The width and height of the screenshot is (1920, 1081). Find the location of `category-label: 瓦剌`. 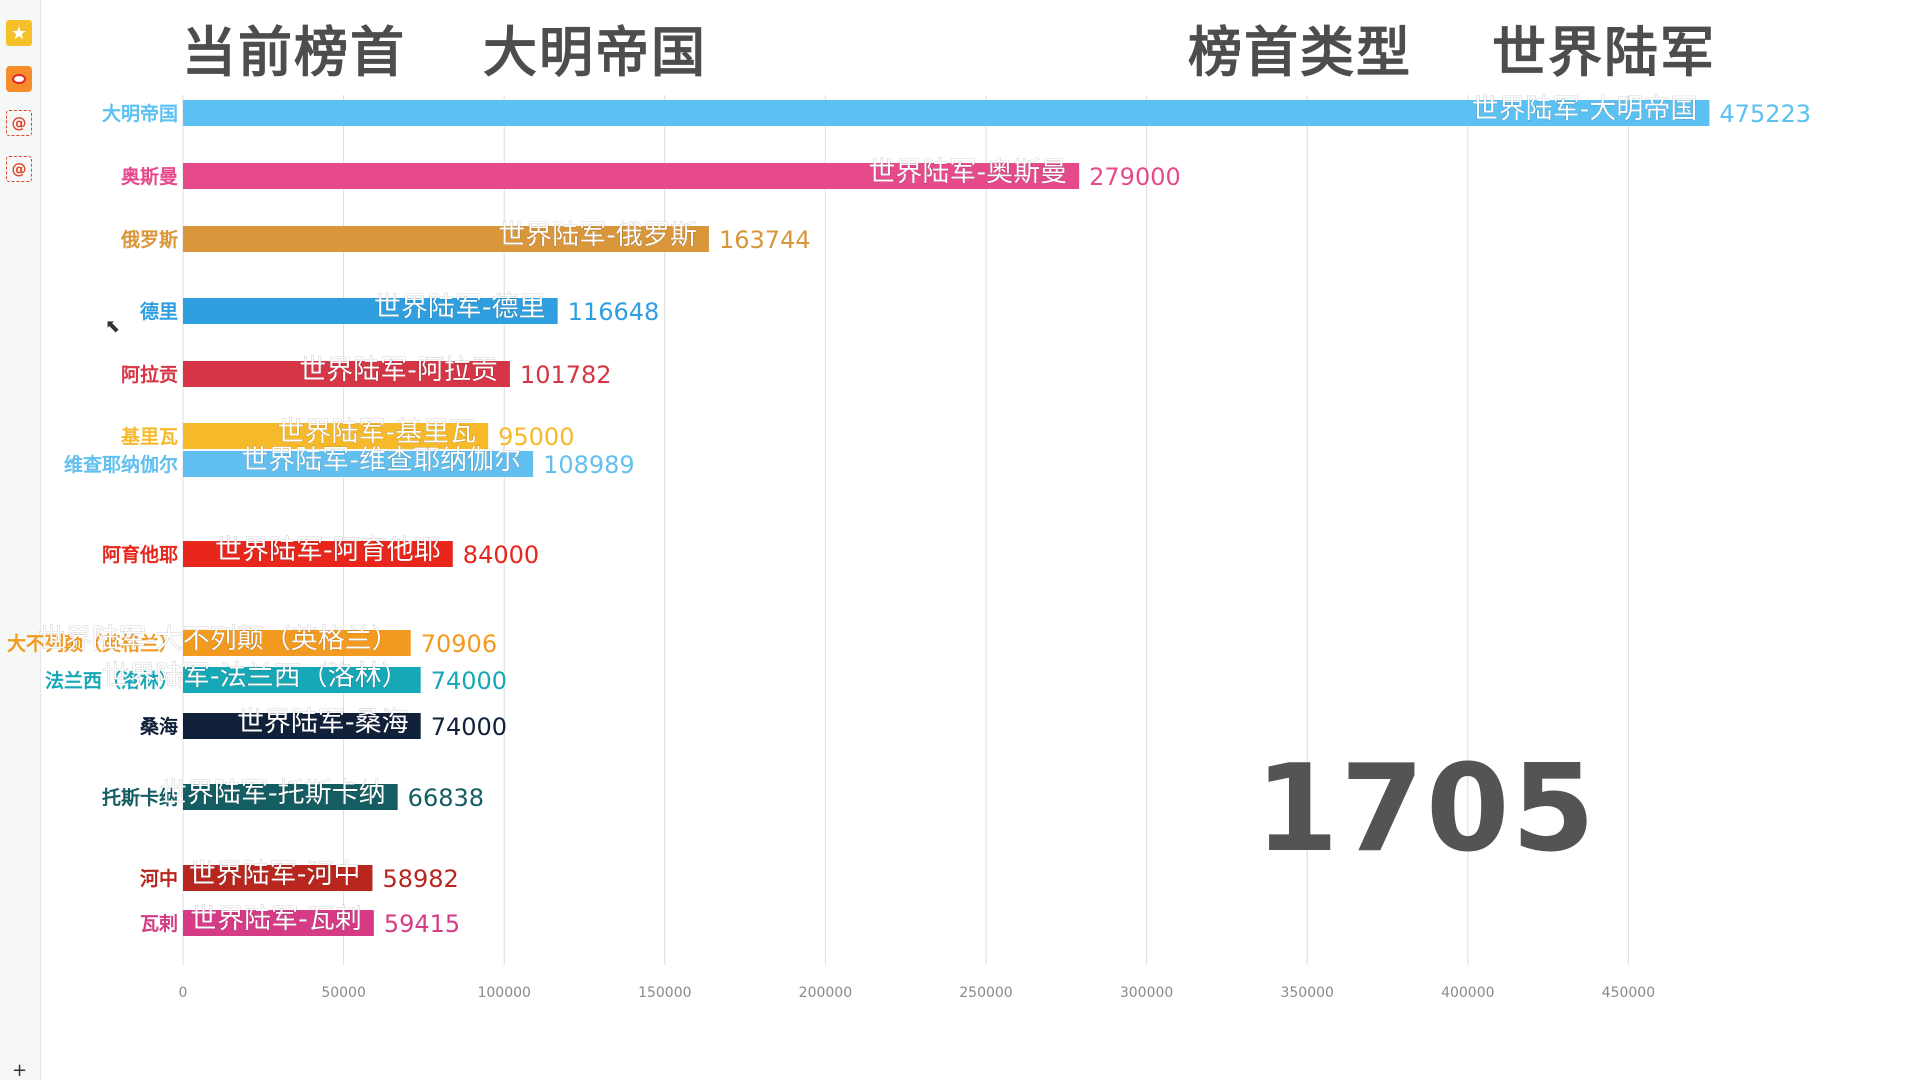

category-label: 瓦剌 is located at coordinates (159, 924).